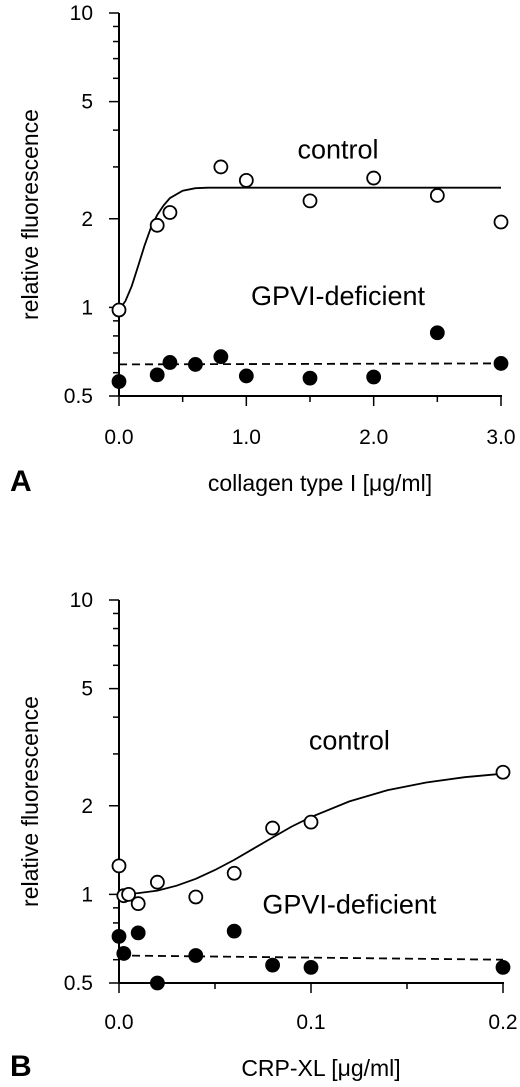 Image resolution: width=520 pixels, height=1087 pixels. What do you see at coordinates (21, 1066) in the screenshot?
I see `panel-label: B` at bounding box center [21, 1066].